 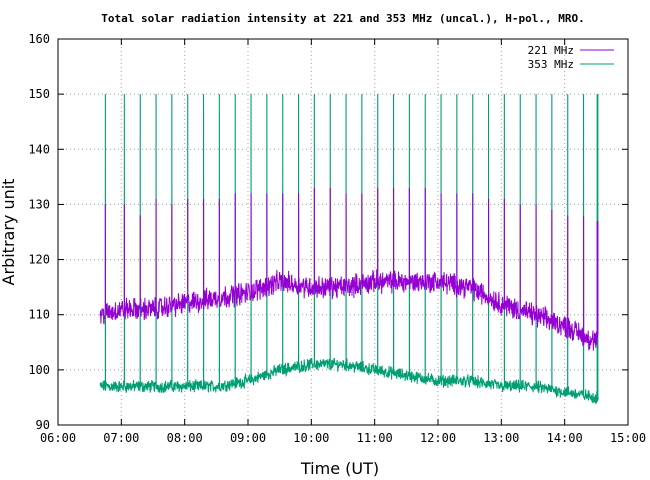 What do you see at coordinates (565, 438) in the screenshot?
I see `x-tick-label: 14:00` at bounding box center [565, 438].